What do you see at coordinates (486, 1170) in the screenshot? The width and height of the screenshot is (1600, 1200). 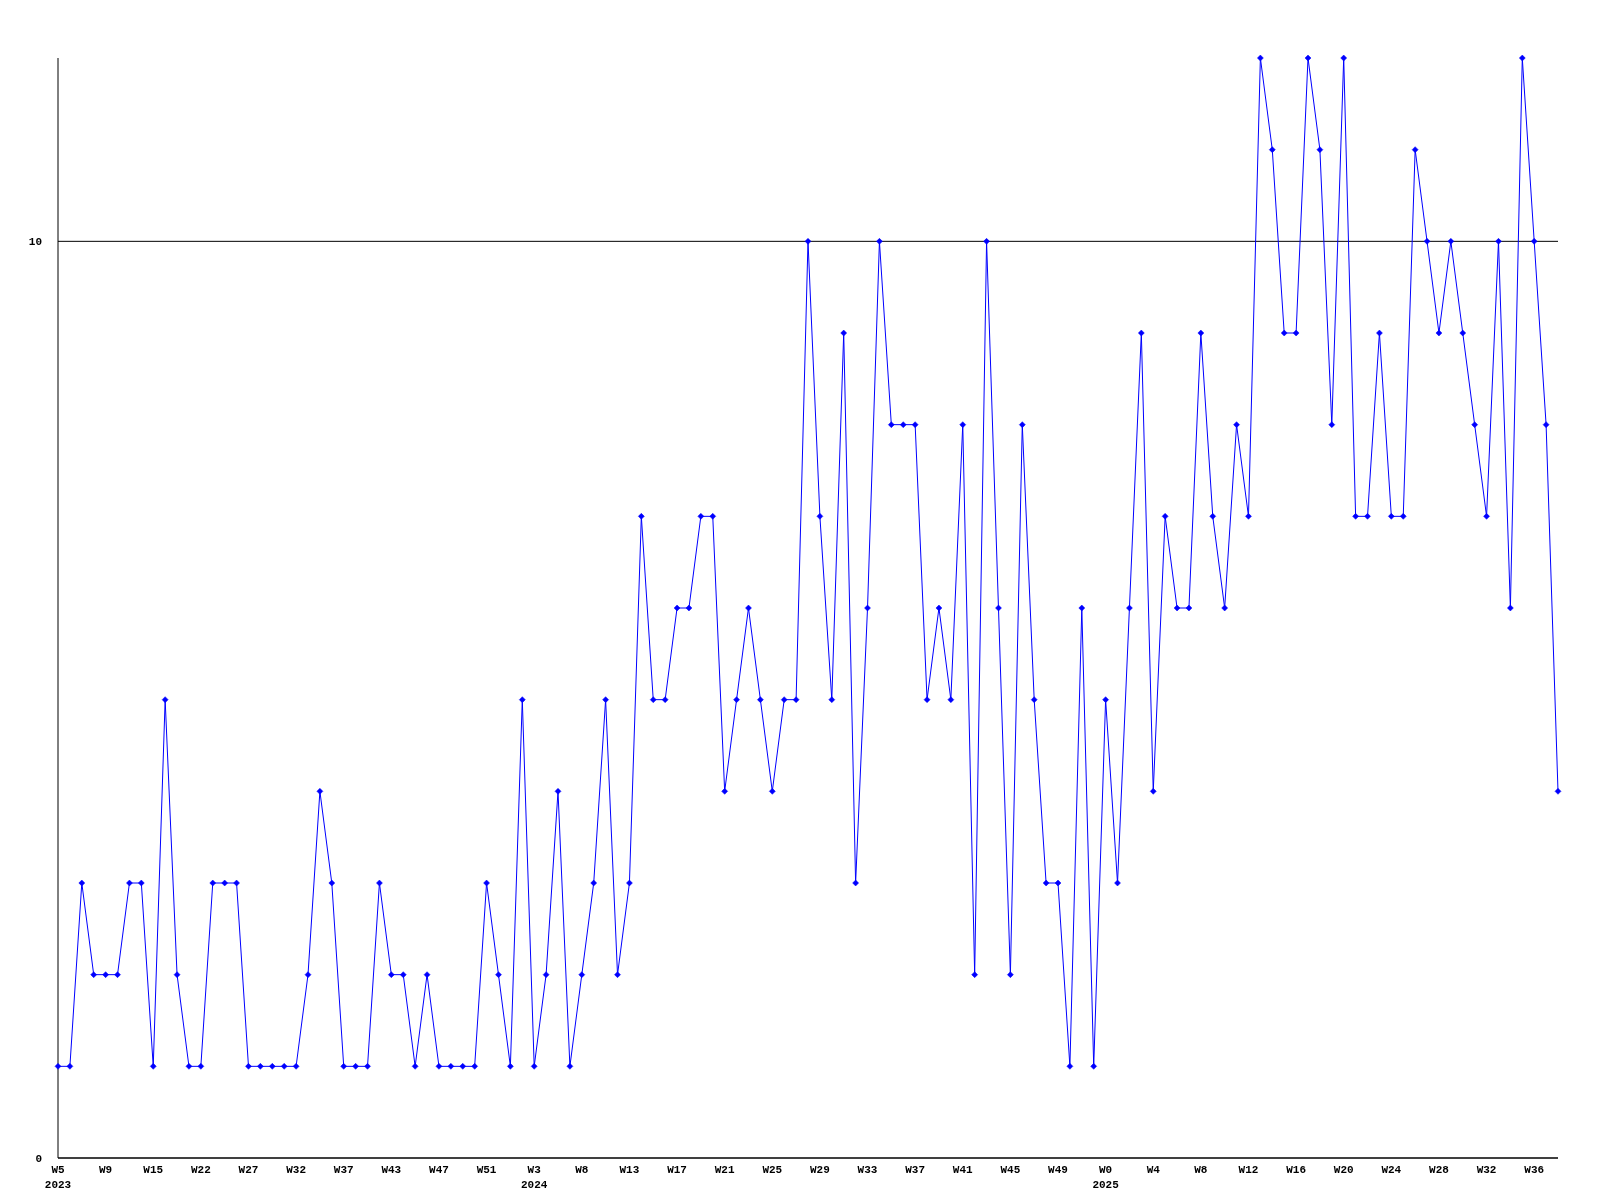 I see `x-tick-label: W51` at bounding box center [486, 1170].